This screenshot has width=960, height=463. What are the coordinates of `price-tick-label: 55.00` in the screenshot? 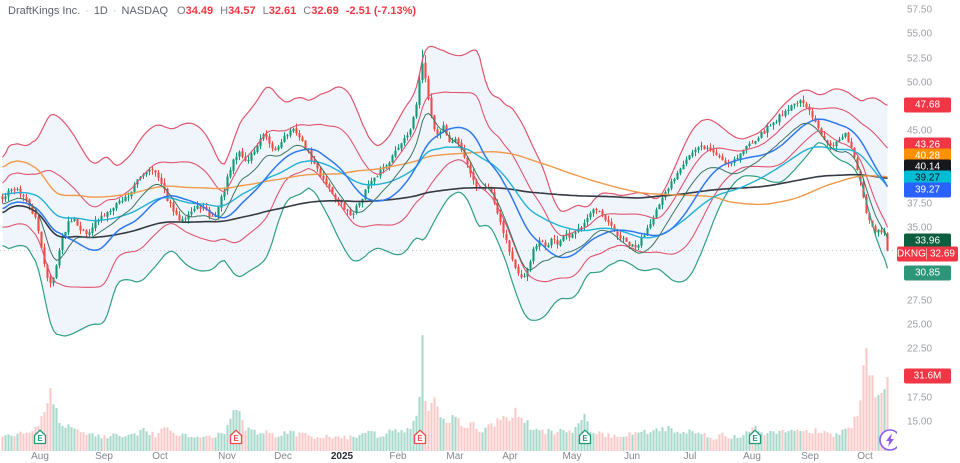 It's located at (920, 34).